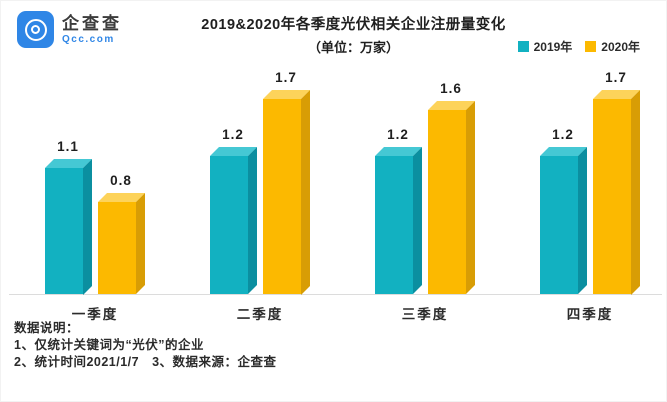 The height and width of the screenshot is (402, 667). What do you see at coordinates (620, 47) in the screenshot?
I see `legend-label-2020: 2020年` at bounding box center [620, 47].